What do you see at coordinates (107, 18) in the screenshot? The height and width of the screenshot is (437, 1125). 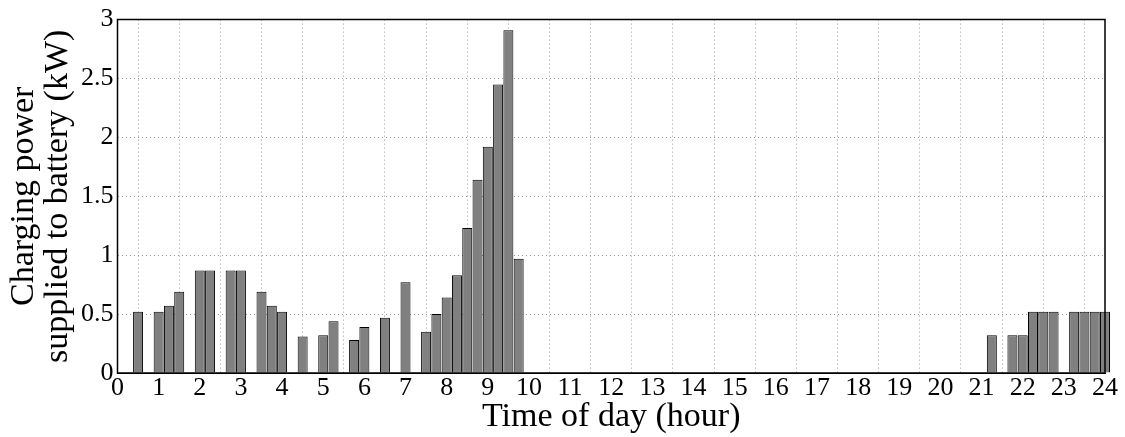 I see `y-tick-label: 3` at bounding box center [107, 18].